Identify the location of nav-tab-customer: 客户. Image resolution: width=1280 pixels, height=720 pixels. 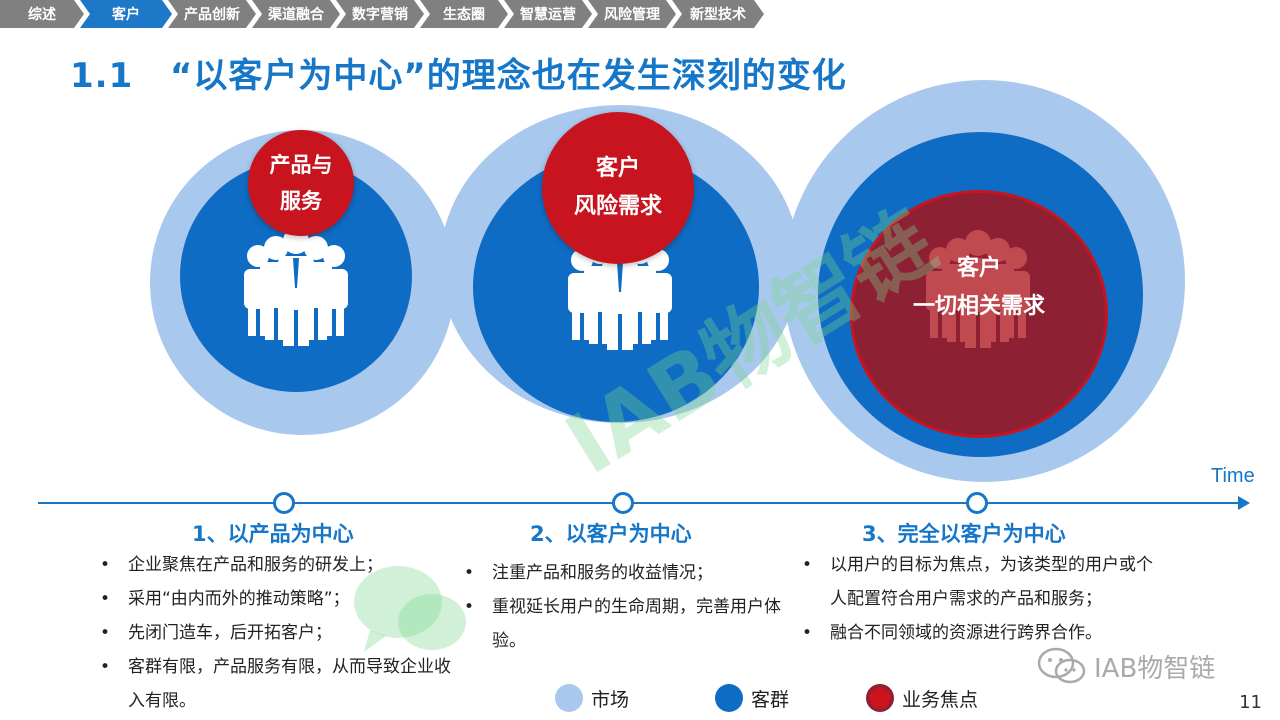
(126, 14).